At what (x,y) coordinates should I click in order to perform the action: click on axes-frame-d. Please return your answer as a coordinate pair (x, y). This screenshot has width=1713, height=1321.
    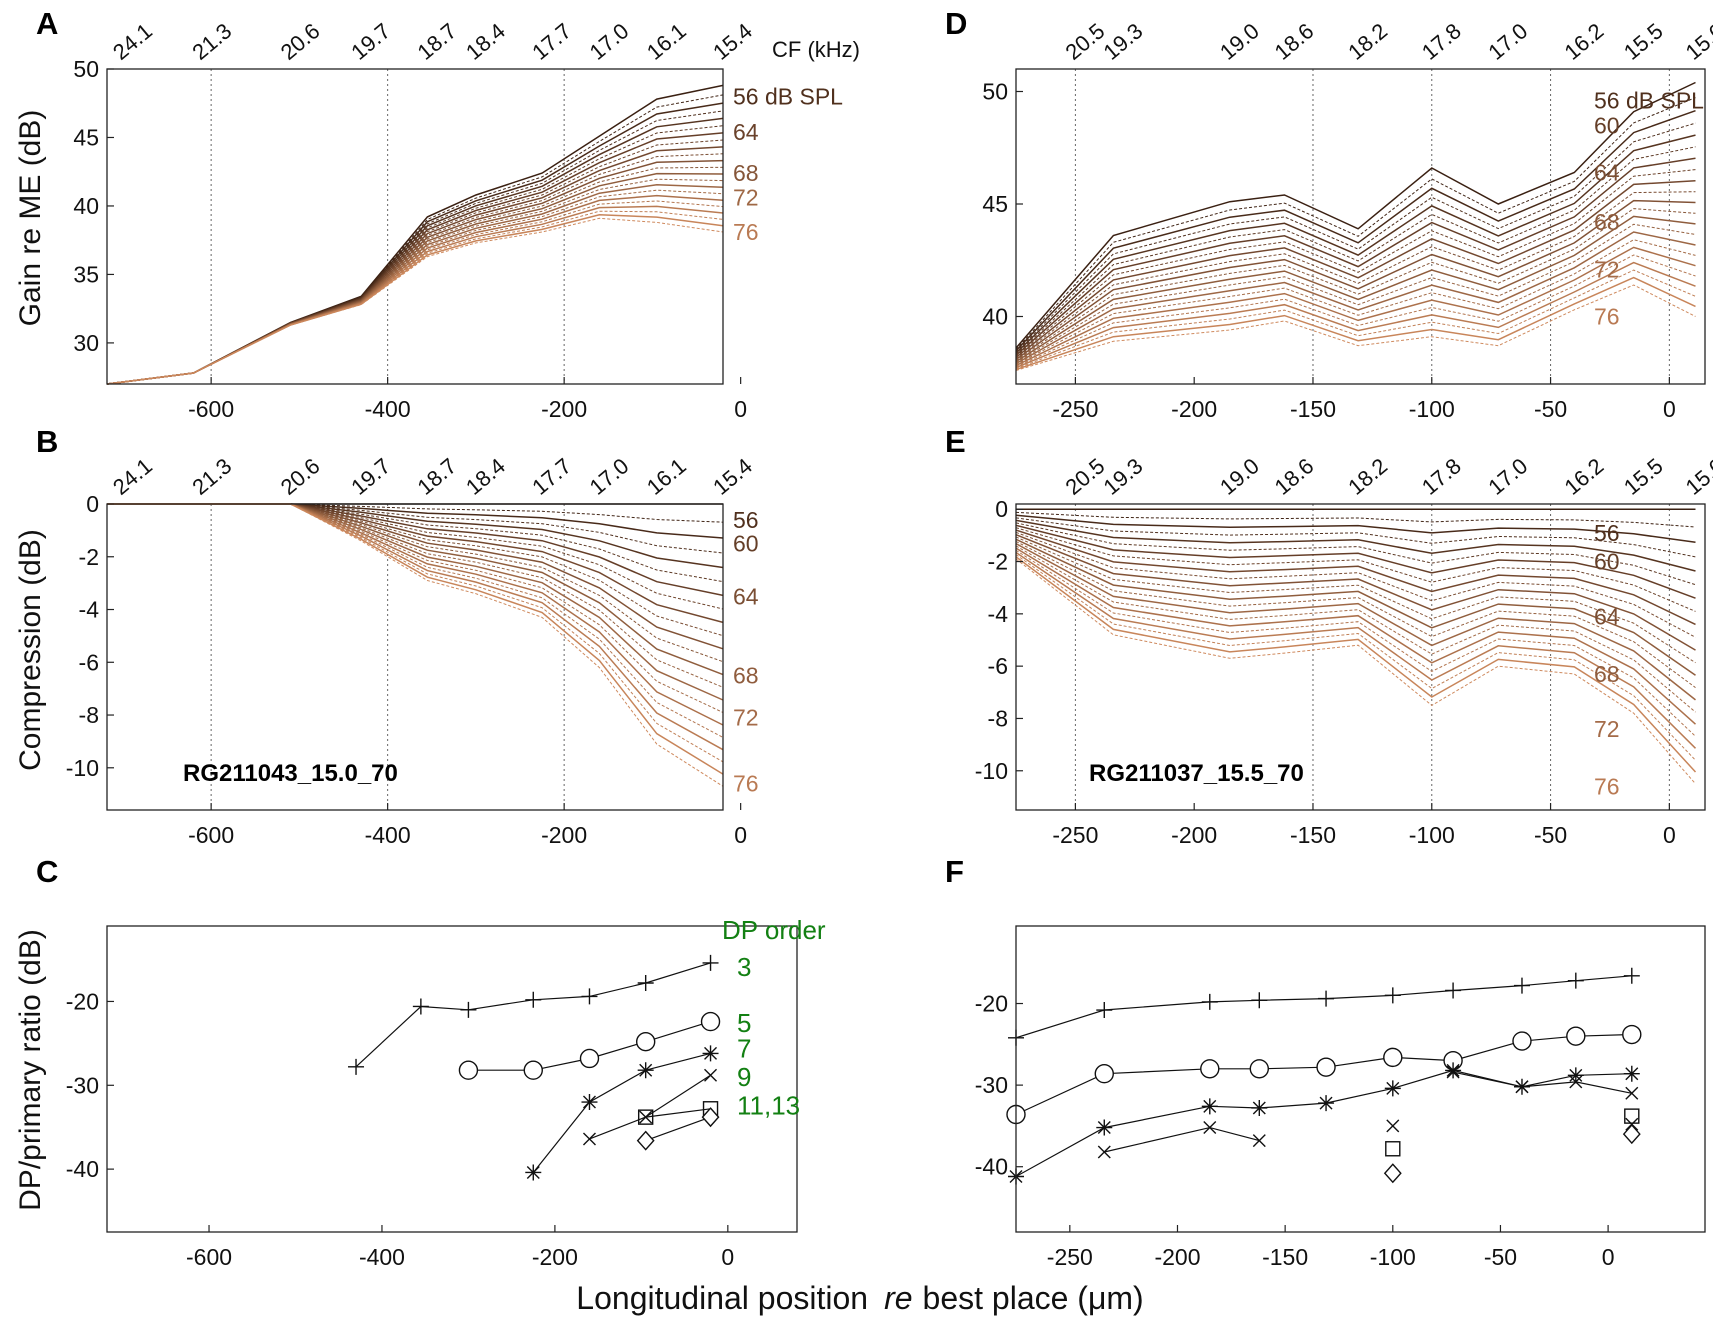
    Looking at the image, I should click on (1360, 226).